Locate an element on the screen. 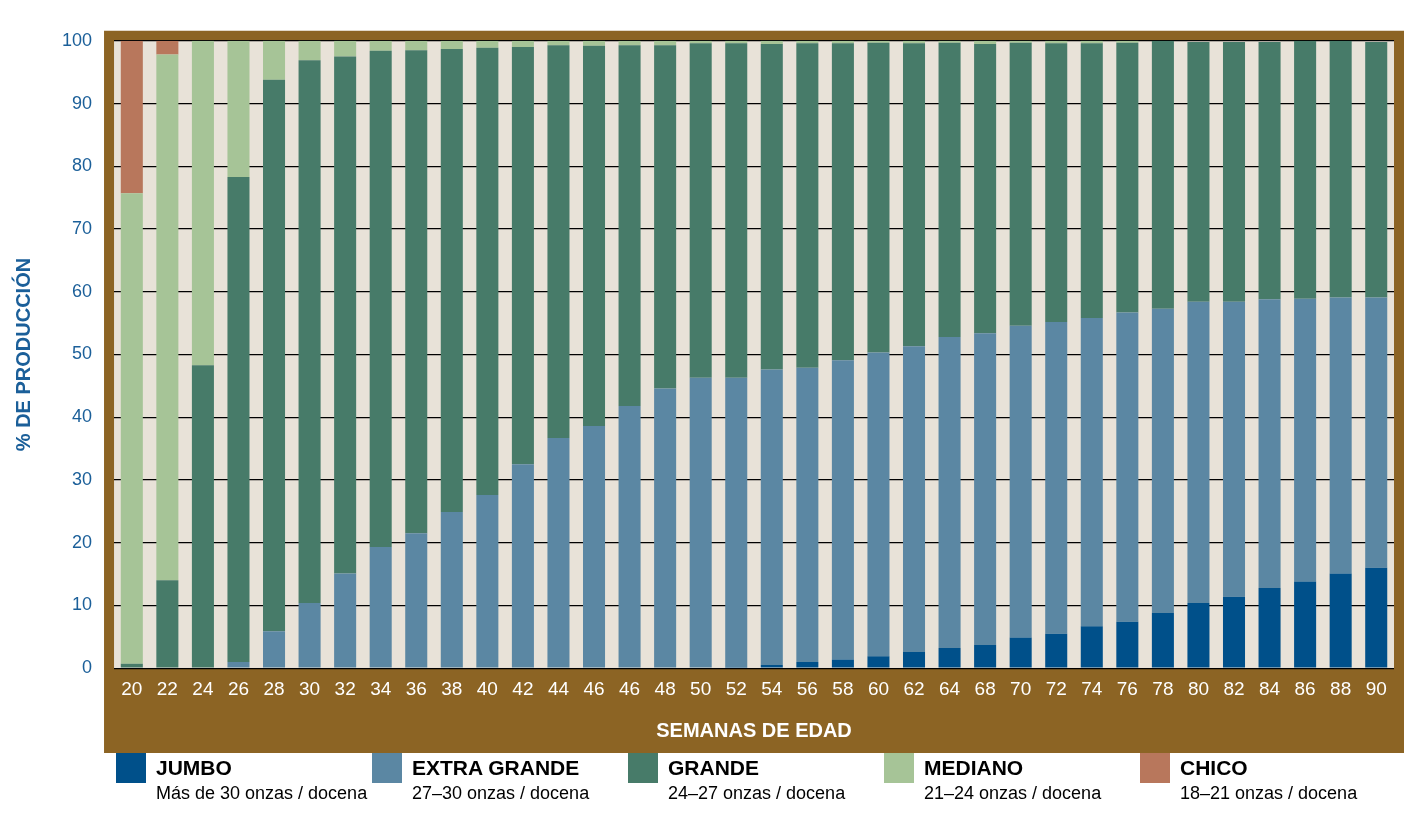 The width and height of the screenshot is (1418, 825). x-tick-label: 48 is located at coordinates (665, 688).